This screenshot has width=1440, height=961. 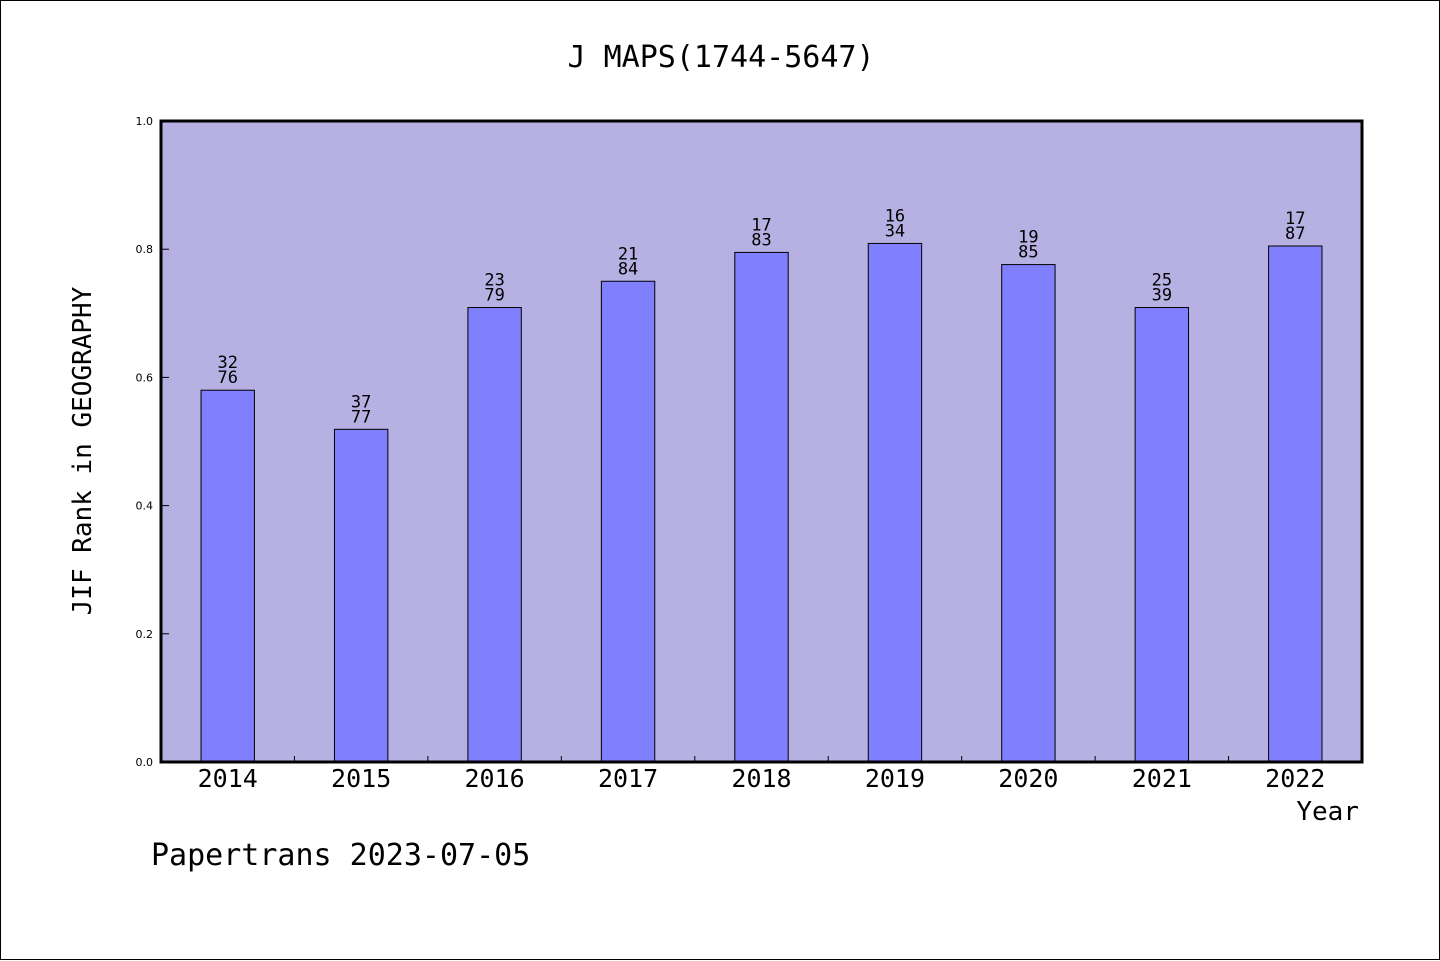 I want to click on bar-label-top-2017: 21, so click(x=628, y=254).